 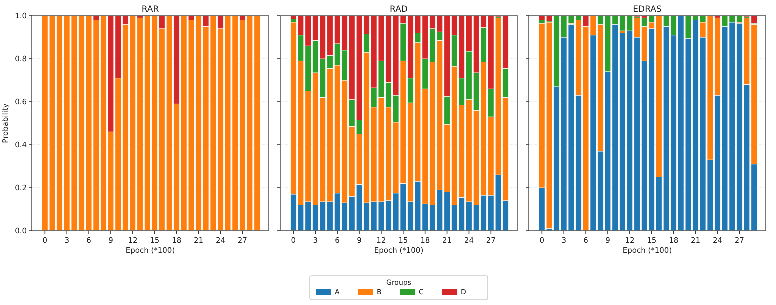 I want to click on chart-title: RAD, so click(x=399, y=10).